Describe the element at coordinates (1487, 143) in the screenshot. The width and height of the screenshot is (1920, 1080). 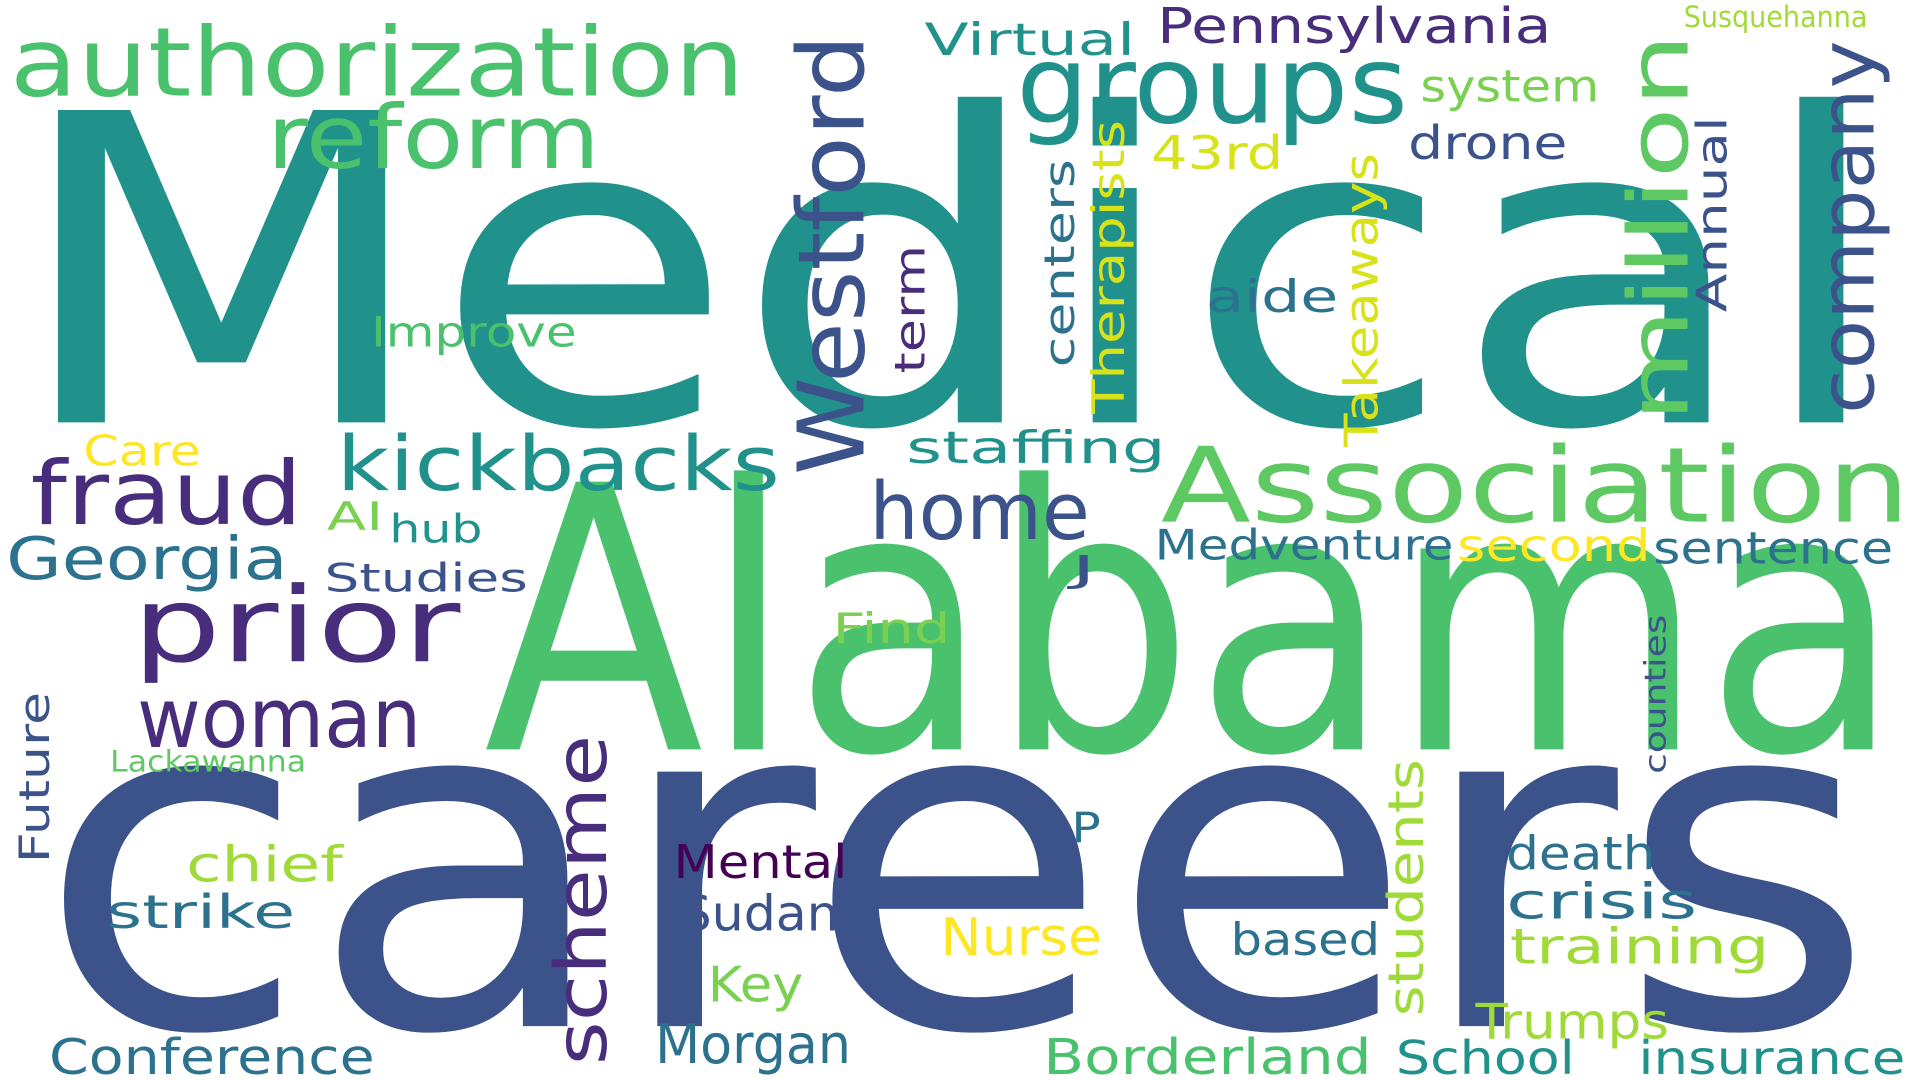
I see `cloud-word-drone: drone` at that location.